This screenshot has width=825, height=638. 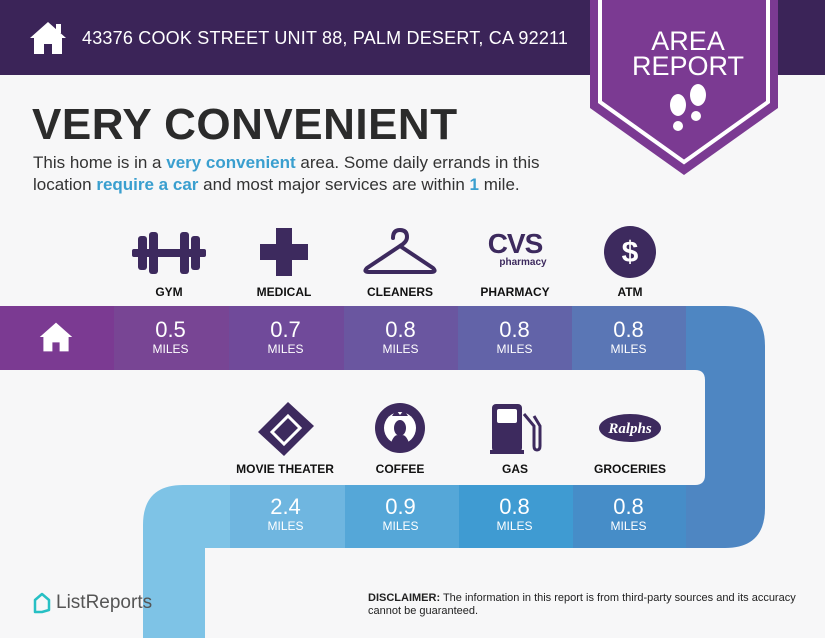 I want to click on listreports-logo: ListReports, so click(x=92, y=603).